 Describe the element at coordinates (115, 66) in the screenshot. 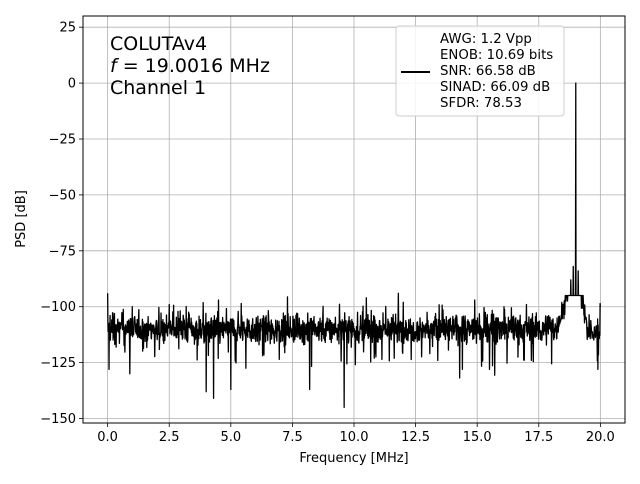

I see `annotation-frequency-symbol: f` at that location.